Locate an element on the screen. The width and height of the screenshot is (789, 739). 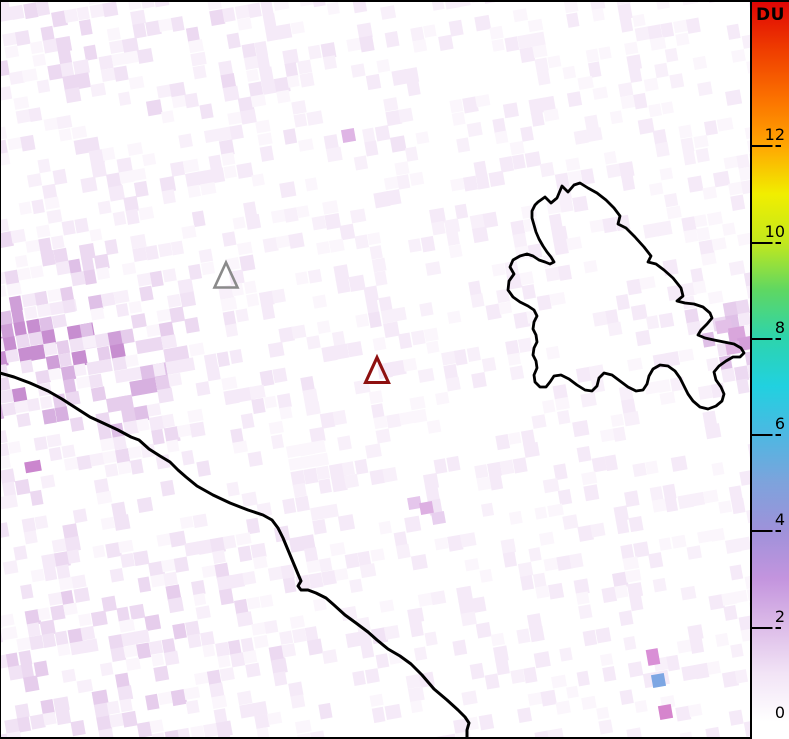
colorbar-gradient is located at coordinates (770, 370).